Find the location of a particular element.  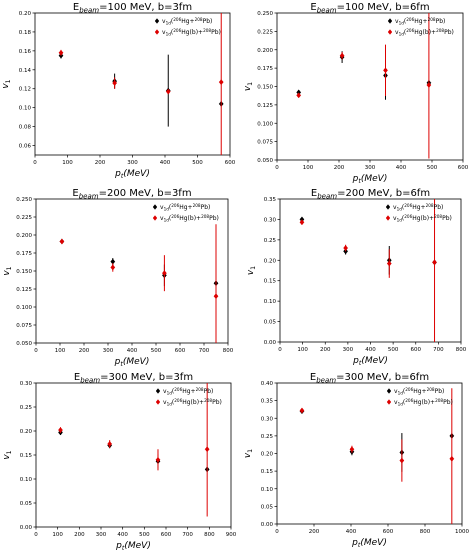

x-tick-label: 700 is located at coordinates (204, 351).